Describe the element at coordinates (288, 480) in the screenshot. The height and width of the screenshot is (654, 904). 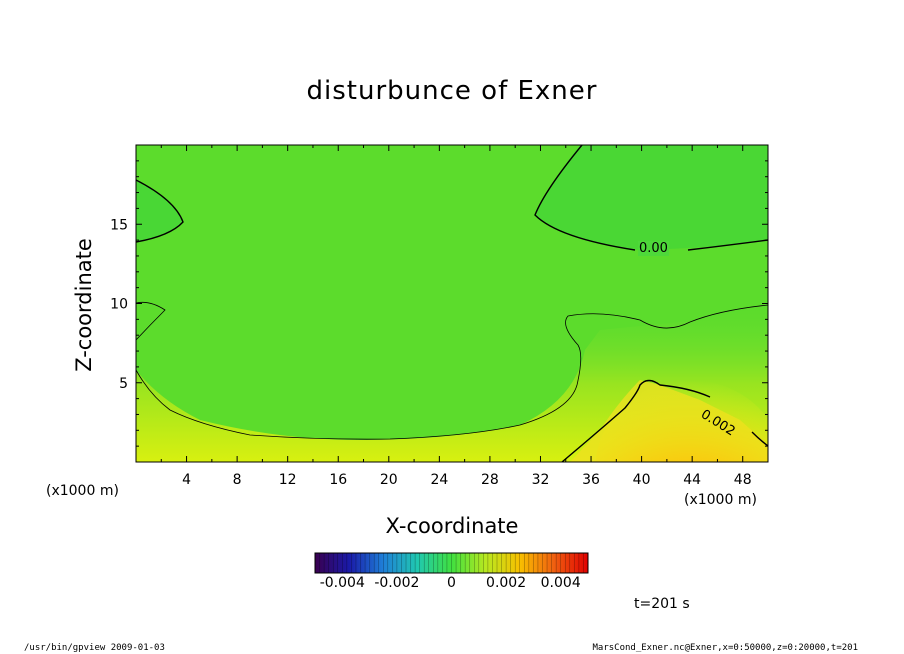
I see `x-tick-label: 12` at that location.